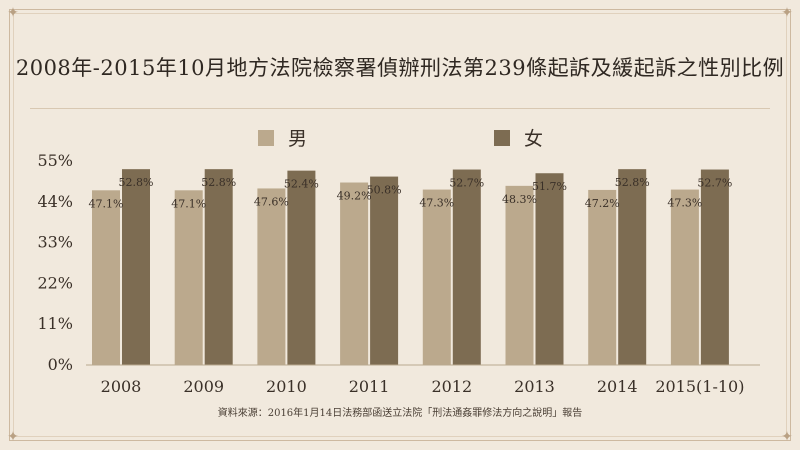  Describe the element at coordinates (203, 386) in the screenshot. I see `x-tick-label: 2009` at that location.